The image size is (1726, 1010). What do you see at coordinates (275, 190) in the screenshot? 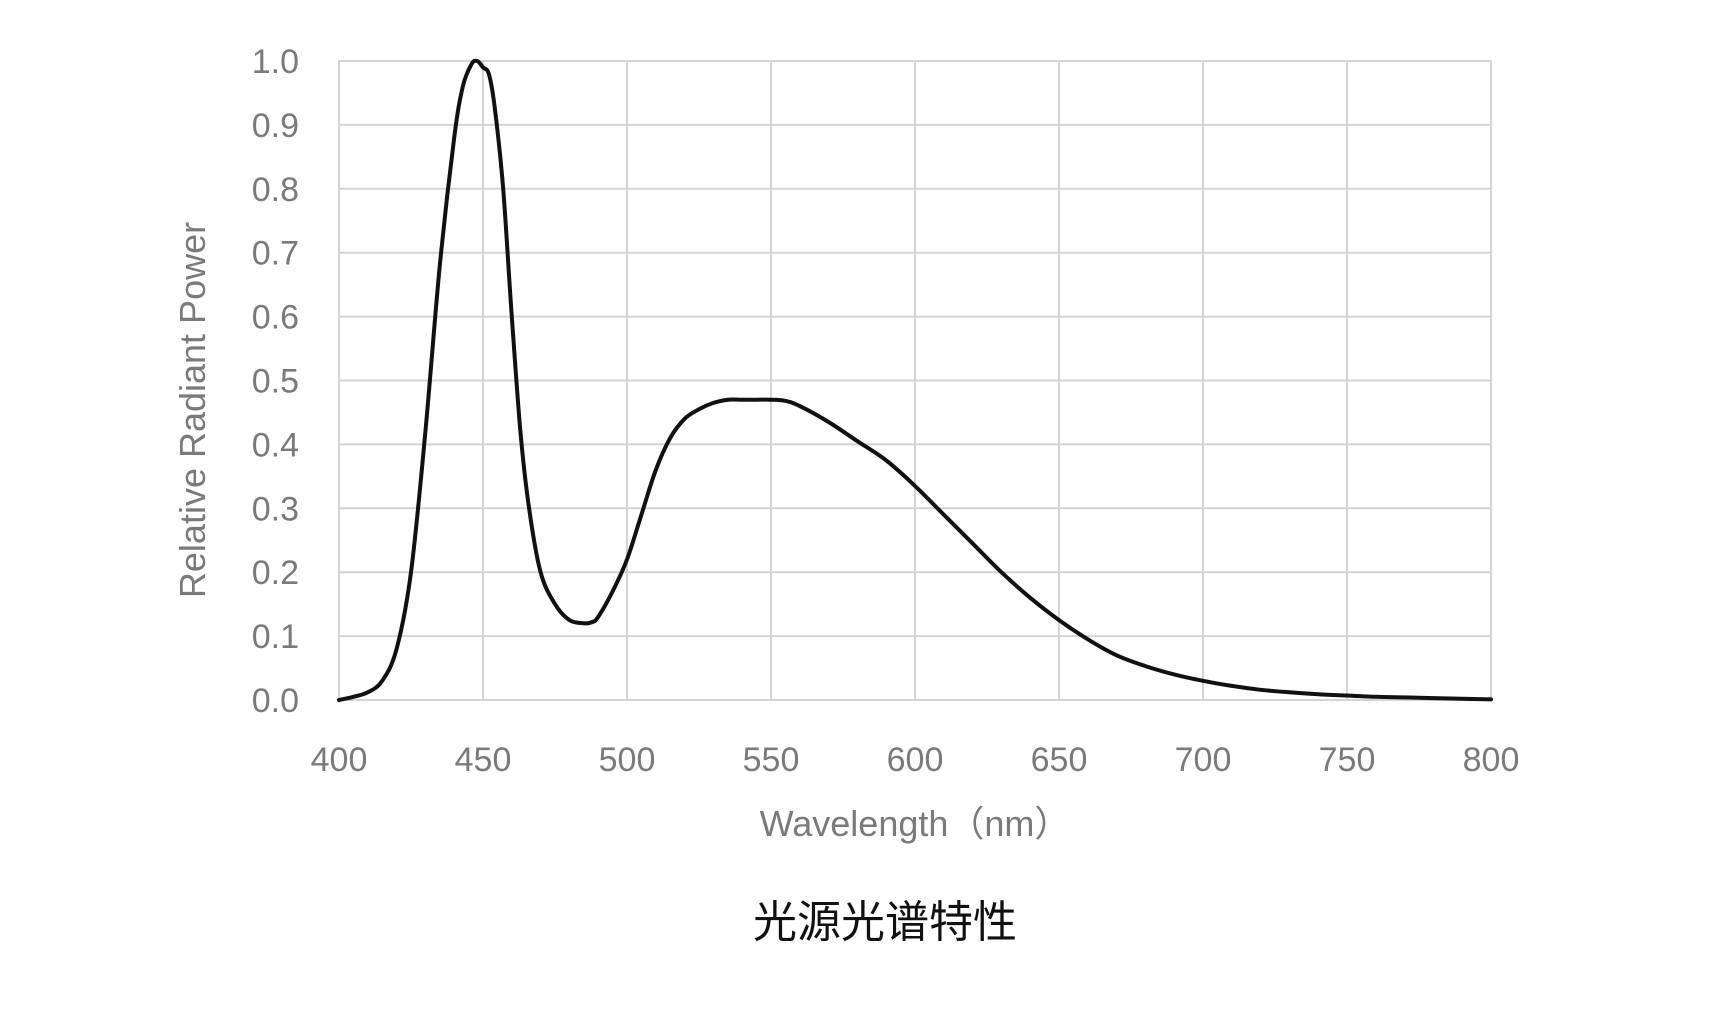
I see `y-tick-label: 0.8` at bounding box center [275, 190].